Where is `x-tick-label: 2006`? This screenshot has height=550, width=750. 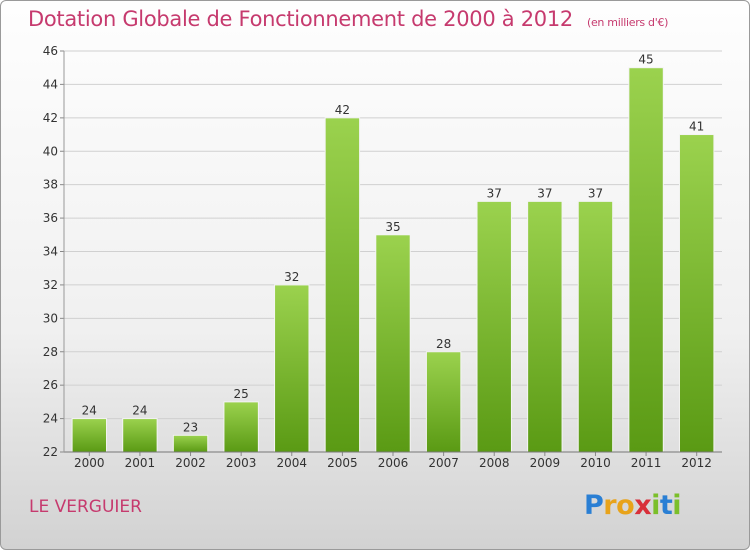 x-tick-label: 2006 is located at coordinates (393, 463).